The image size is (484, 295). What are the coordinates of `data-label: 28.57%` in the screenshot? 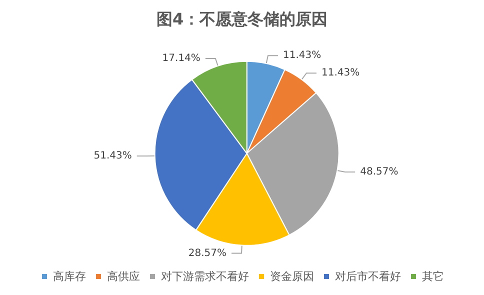 It's located at (207, 253).